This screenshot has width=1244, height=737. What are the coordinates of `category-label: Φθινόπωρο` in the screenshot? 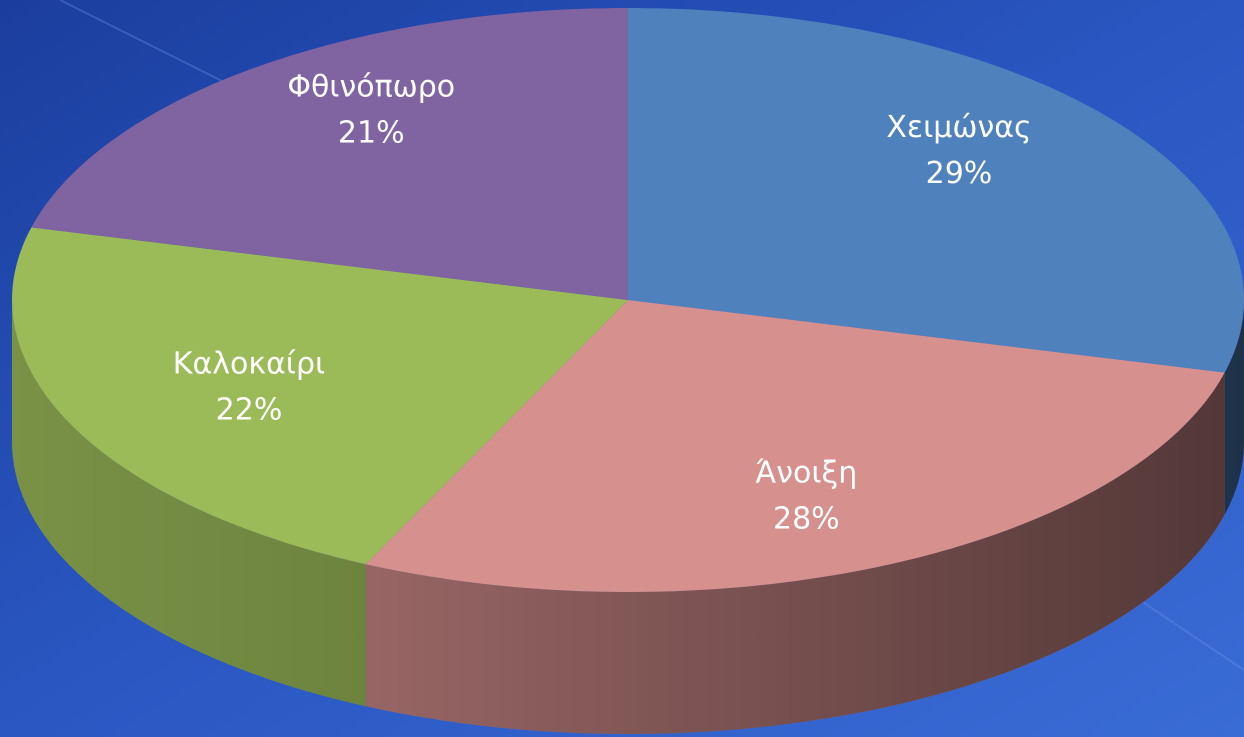 It's located at (371, 87).